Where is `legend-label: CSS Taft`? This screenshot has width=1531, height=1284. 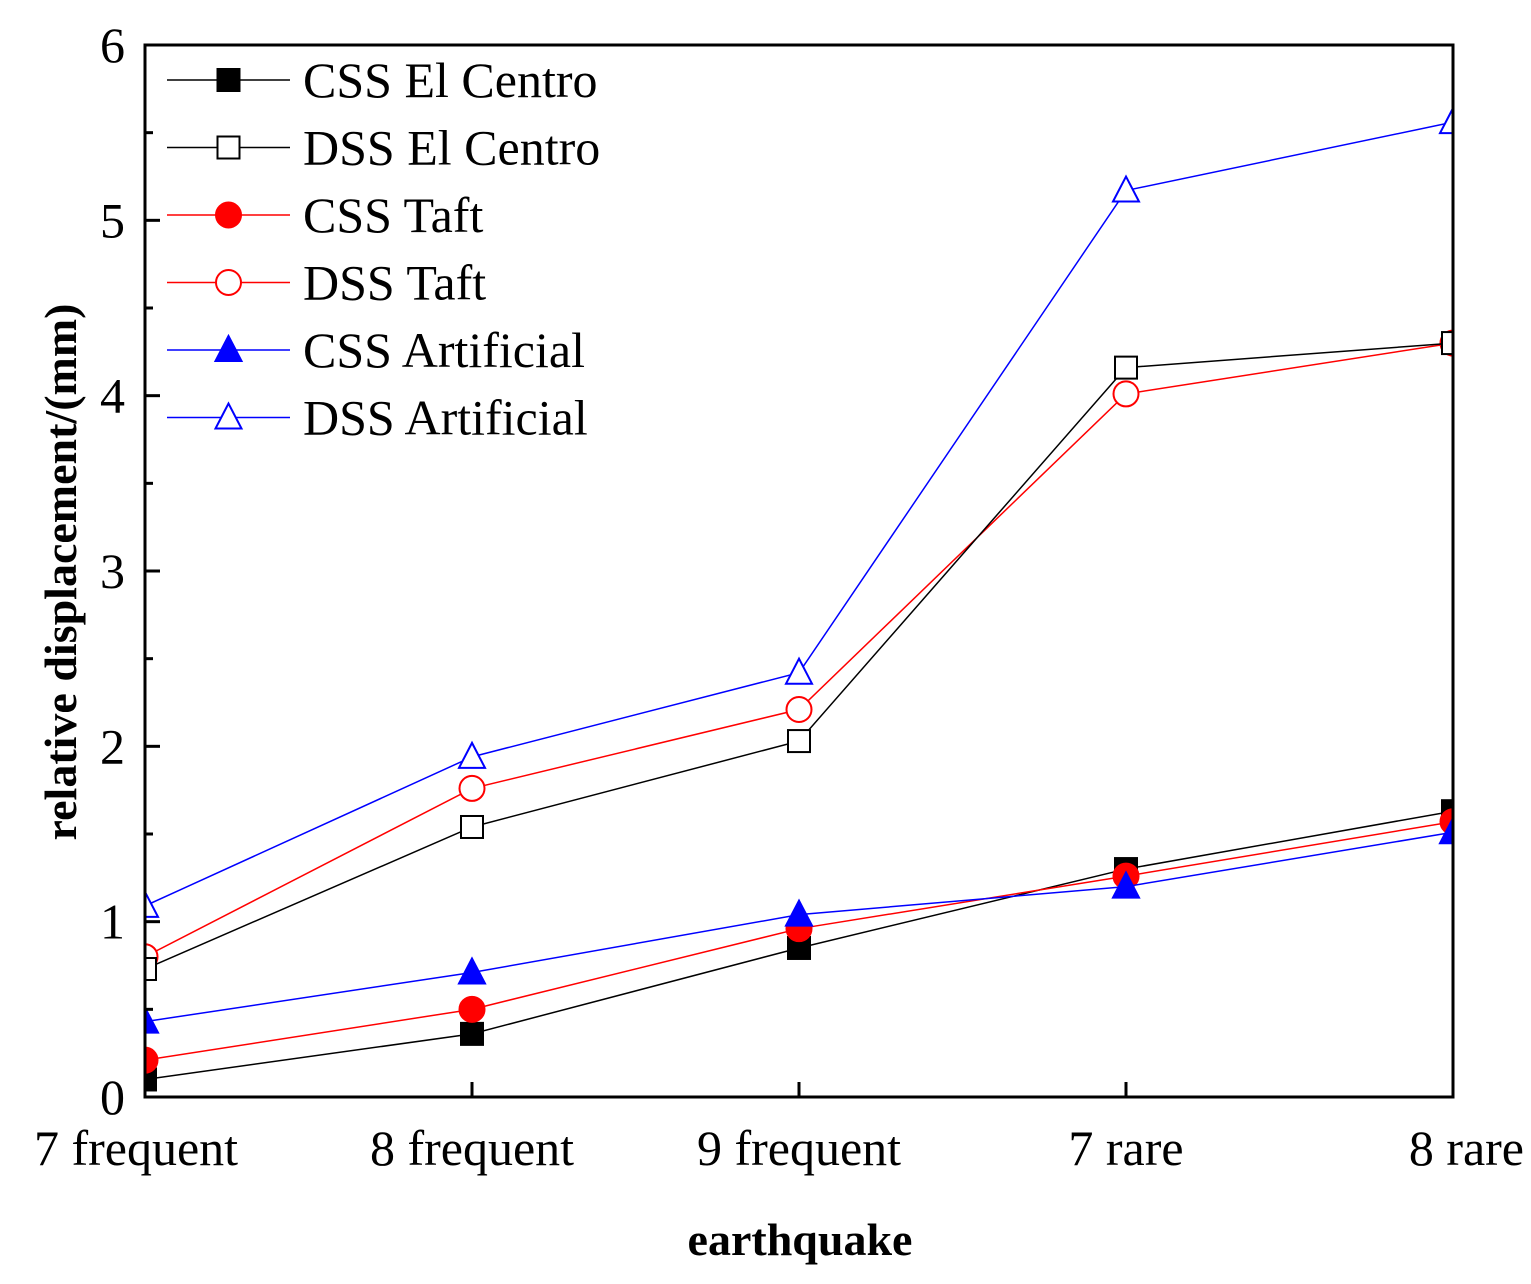
legend-label: CSS Taft is located at coordinates (393, 215).